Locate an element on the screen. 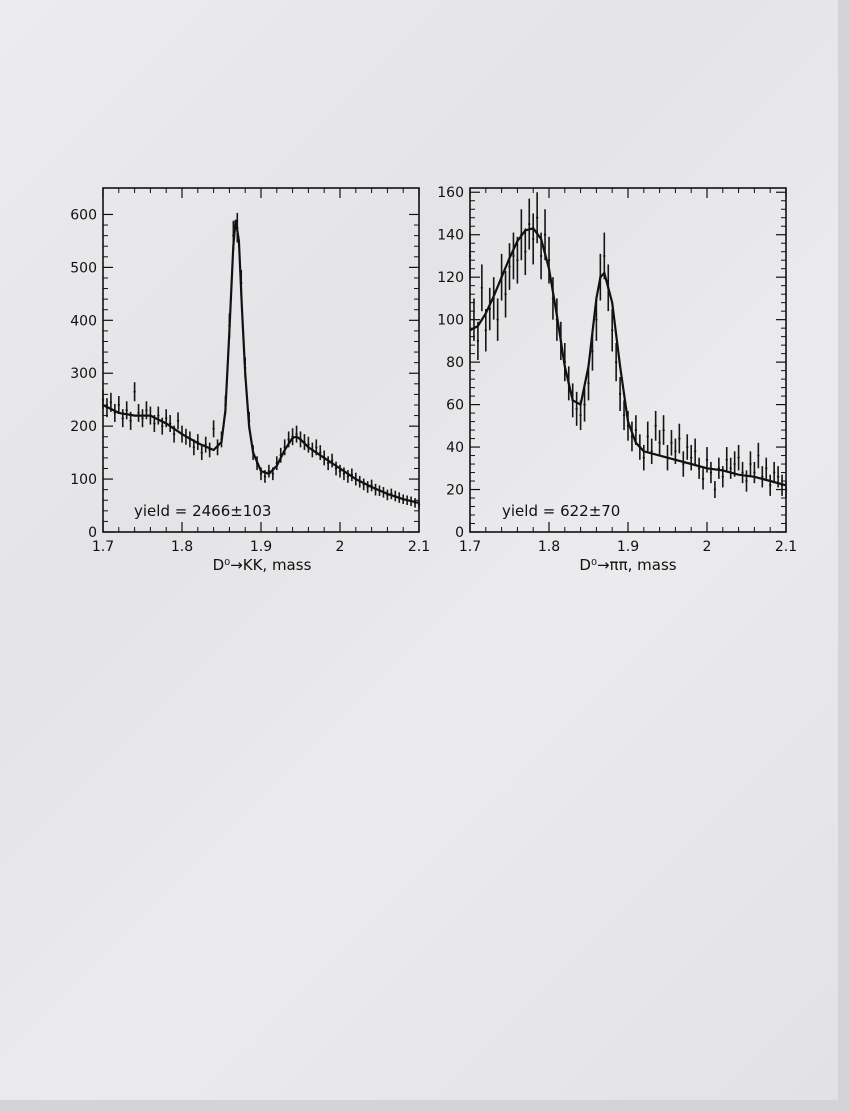 The image size is (850, 1112). x-tick-label: 1.8 is located at coordinates (549, 547).